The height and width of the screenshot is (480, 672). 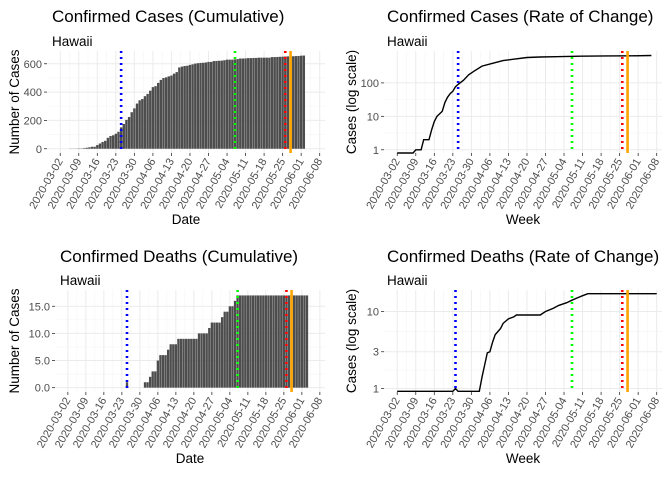 What do you see at coordinates (186, 219) in the screenshot?
I see `x-axis-title: Date` at bounding box center [186, 219].